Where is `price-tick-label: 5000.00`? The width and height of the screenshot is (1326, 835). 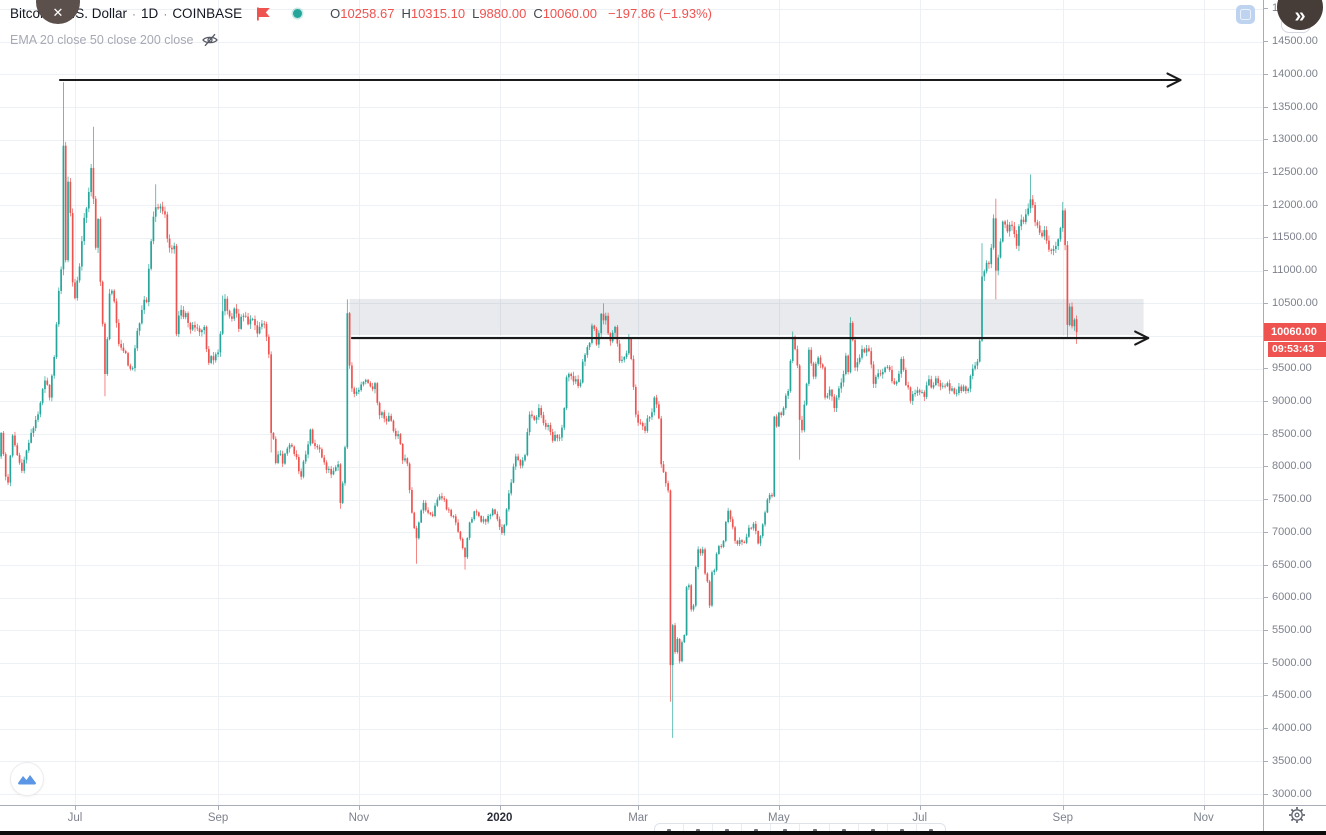 price-tick-label: 5000.00 is located at coordinates (1292, 662).